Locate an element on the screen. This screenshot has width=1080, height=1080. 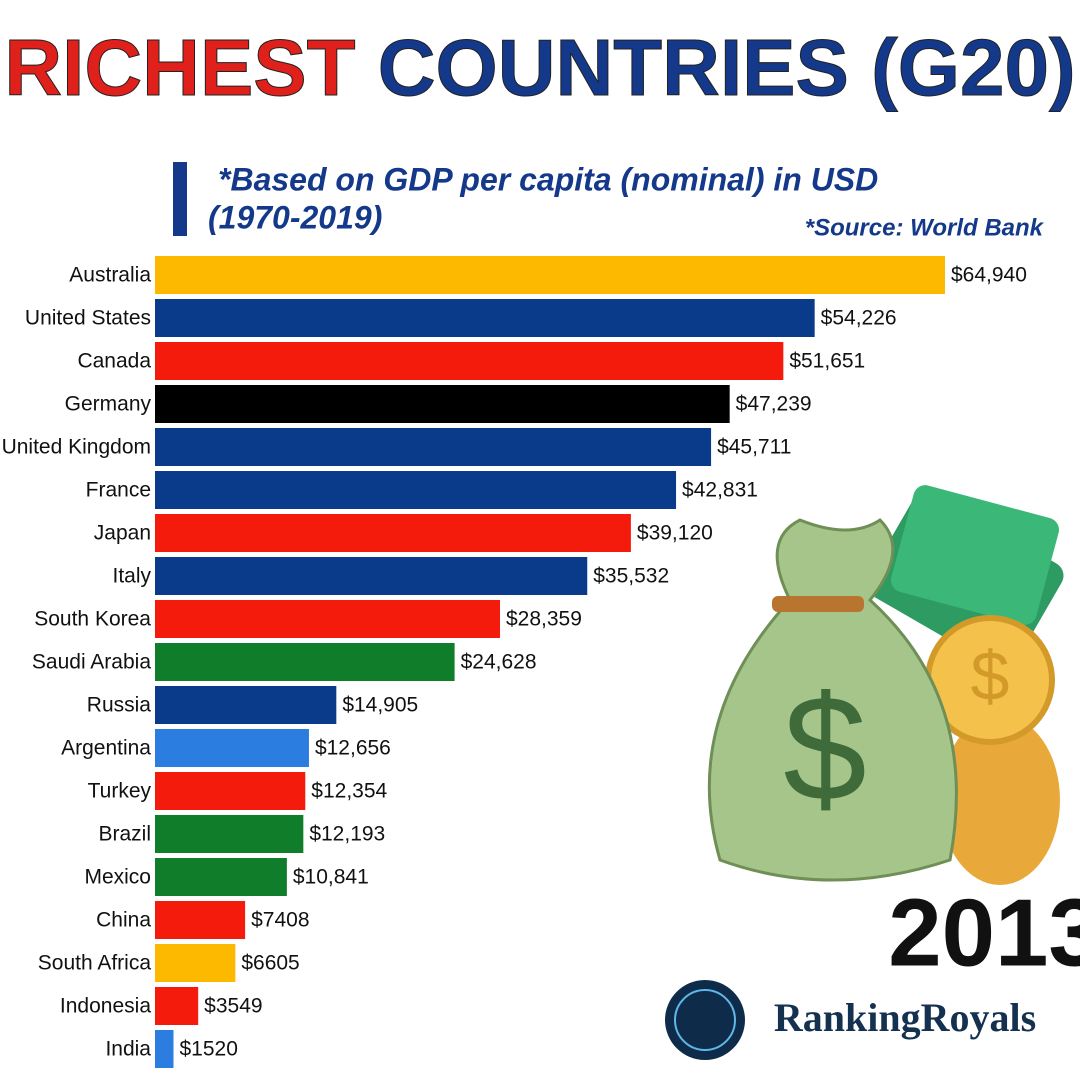
value-label: $45,711 is located at coordinates (754, 447).